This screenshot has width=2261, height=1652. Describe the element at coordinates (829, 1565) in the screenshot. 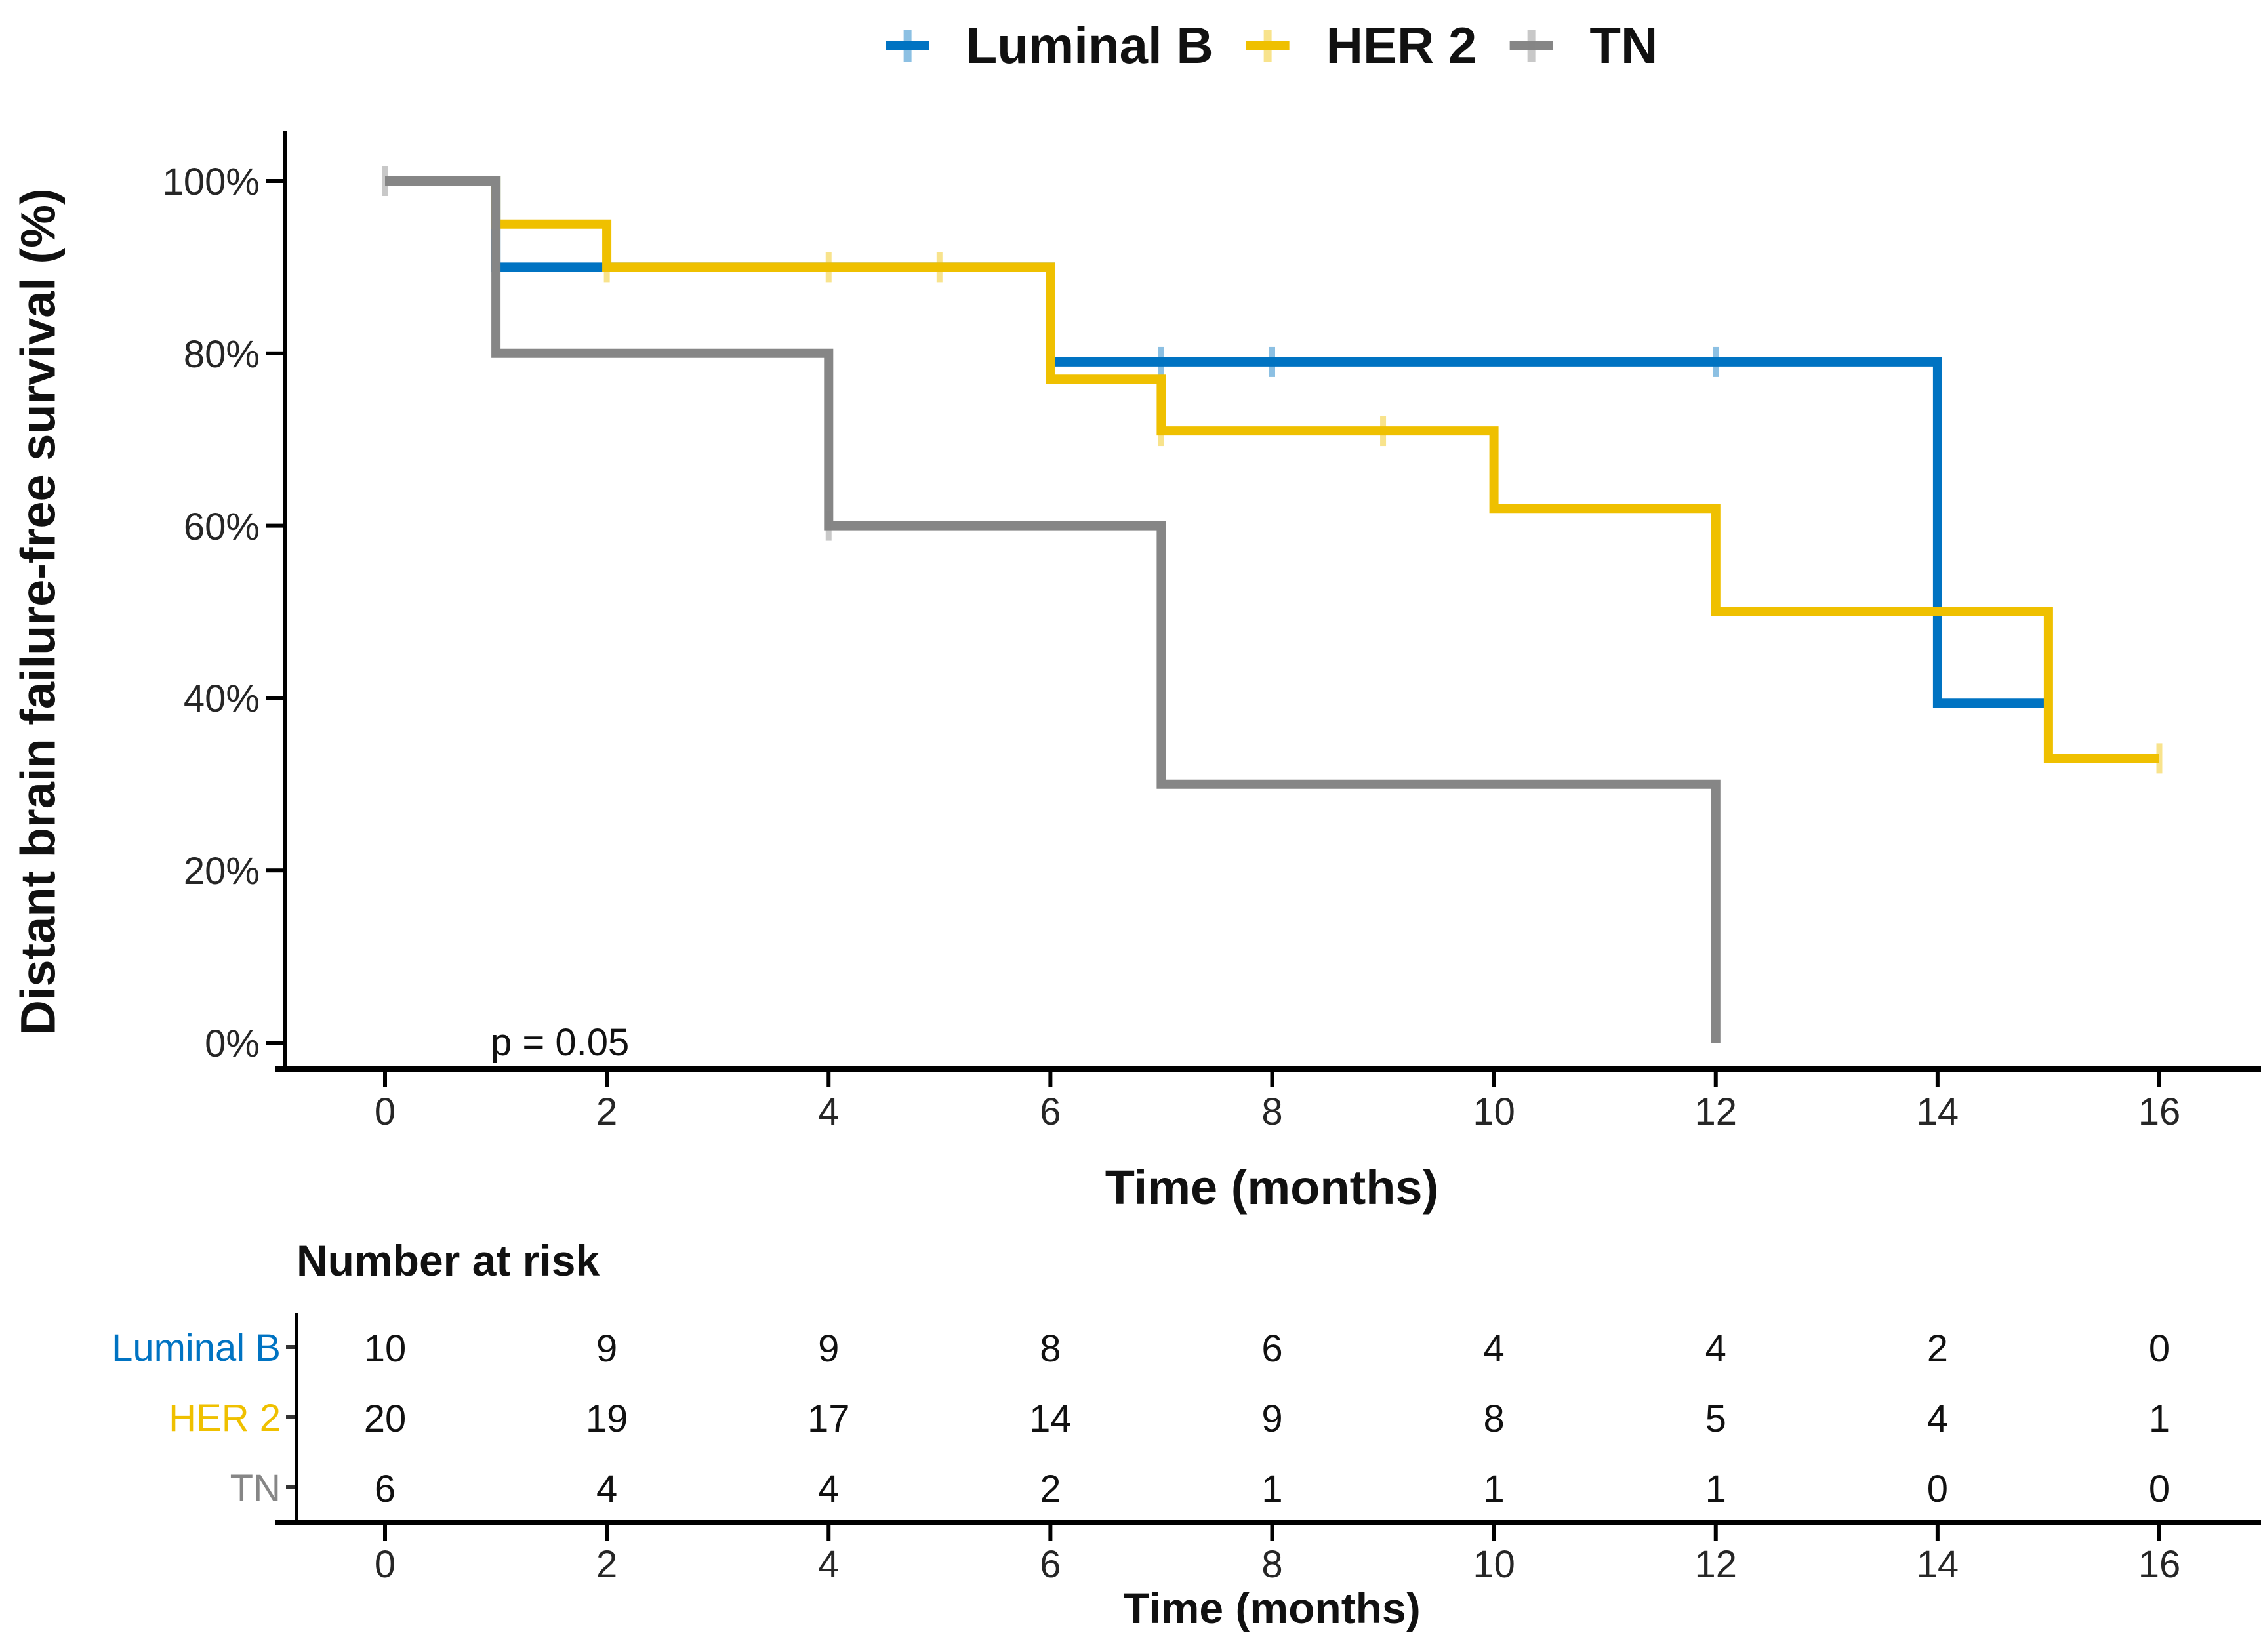

I see `risk-table-x-tick-label: 4` at that location.